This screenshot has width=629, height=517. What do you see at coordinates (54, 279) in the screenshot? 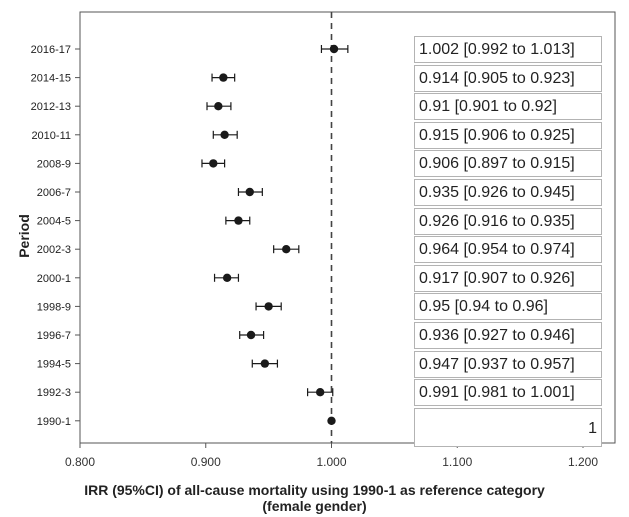
I see `y-tick-label-8: 2000-1` at bounding box center [54, 279].